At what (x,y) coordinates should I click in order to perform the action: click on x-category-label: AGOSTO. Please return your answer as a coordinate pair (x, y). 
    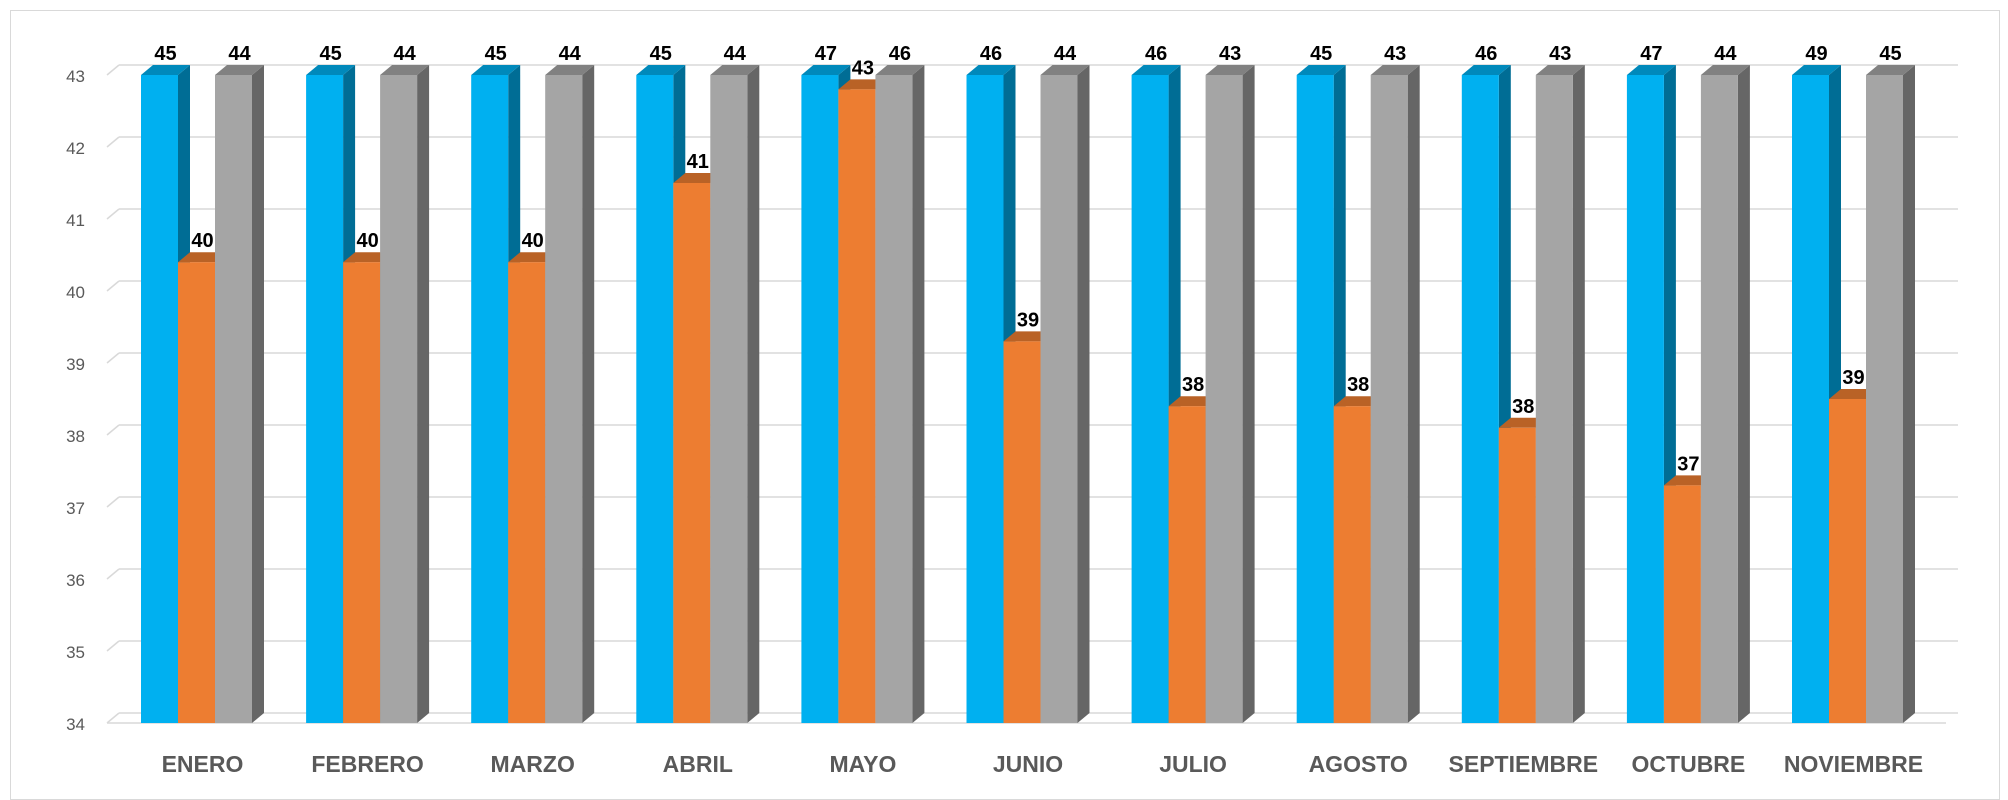
    Looking at the image, I should click on (1358, 764).